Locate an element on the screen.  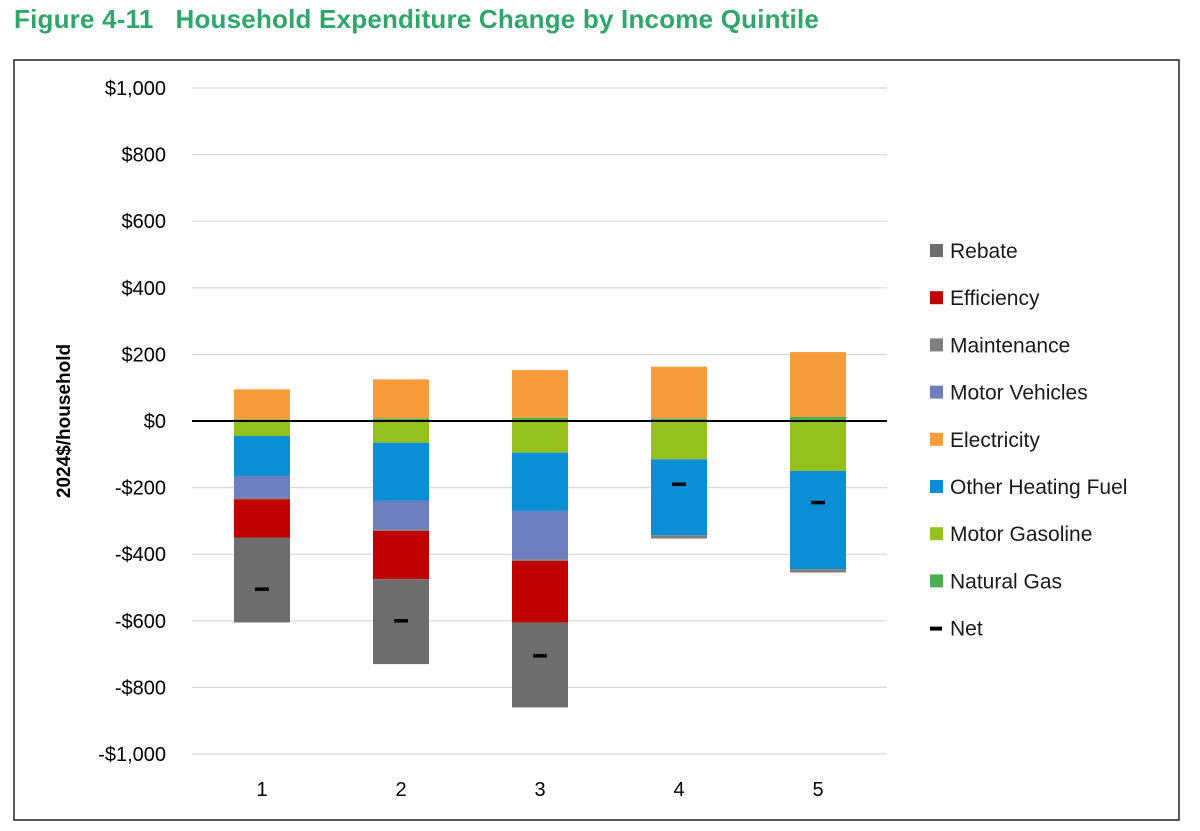
x-tick-label: 2 is located at coordinates (400, 790).